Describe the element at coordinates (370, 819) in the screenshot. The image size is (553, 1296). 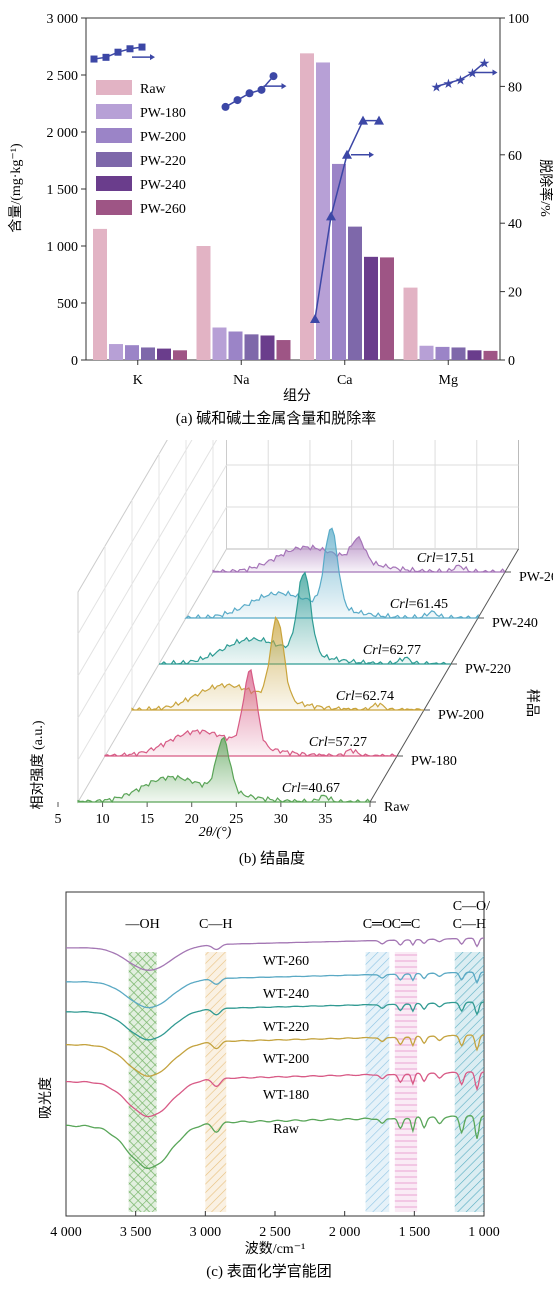
I see `chart-b-x-tick-label: 40` at that location.